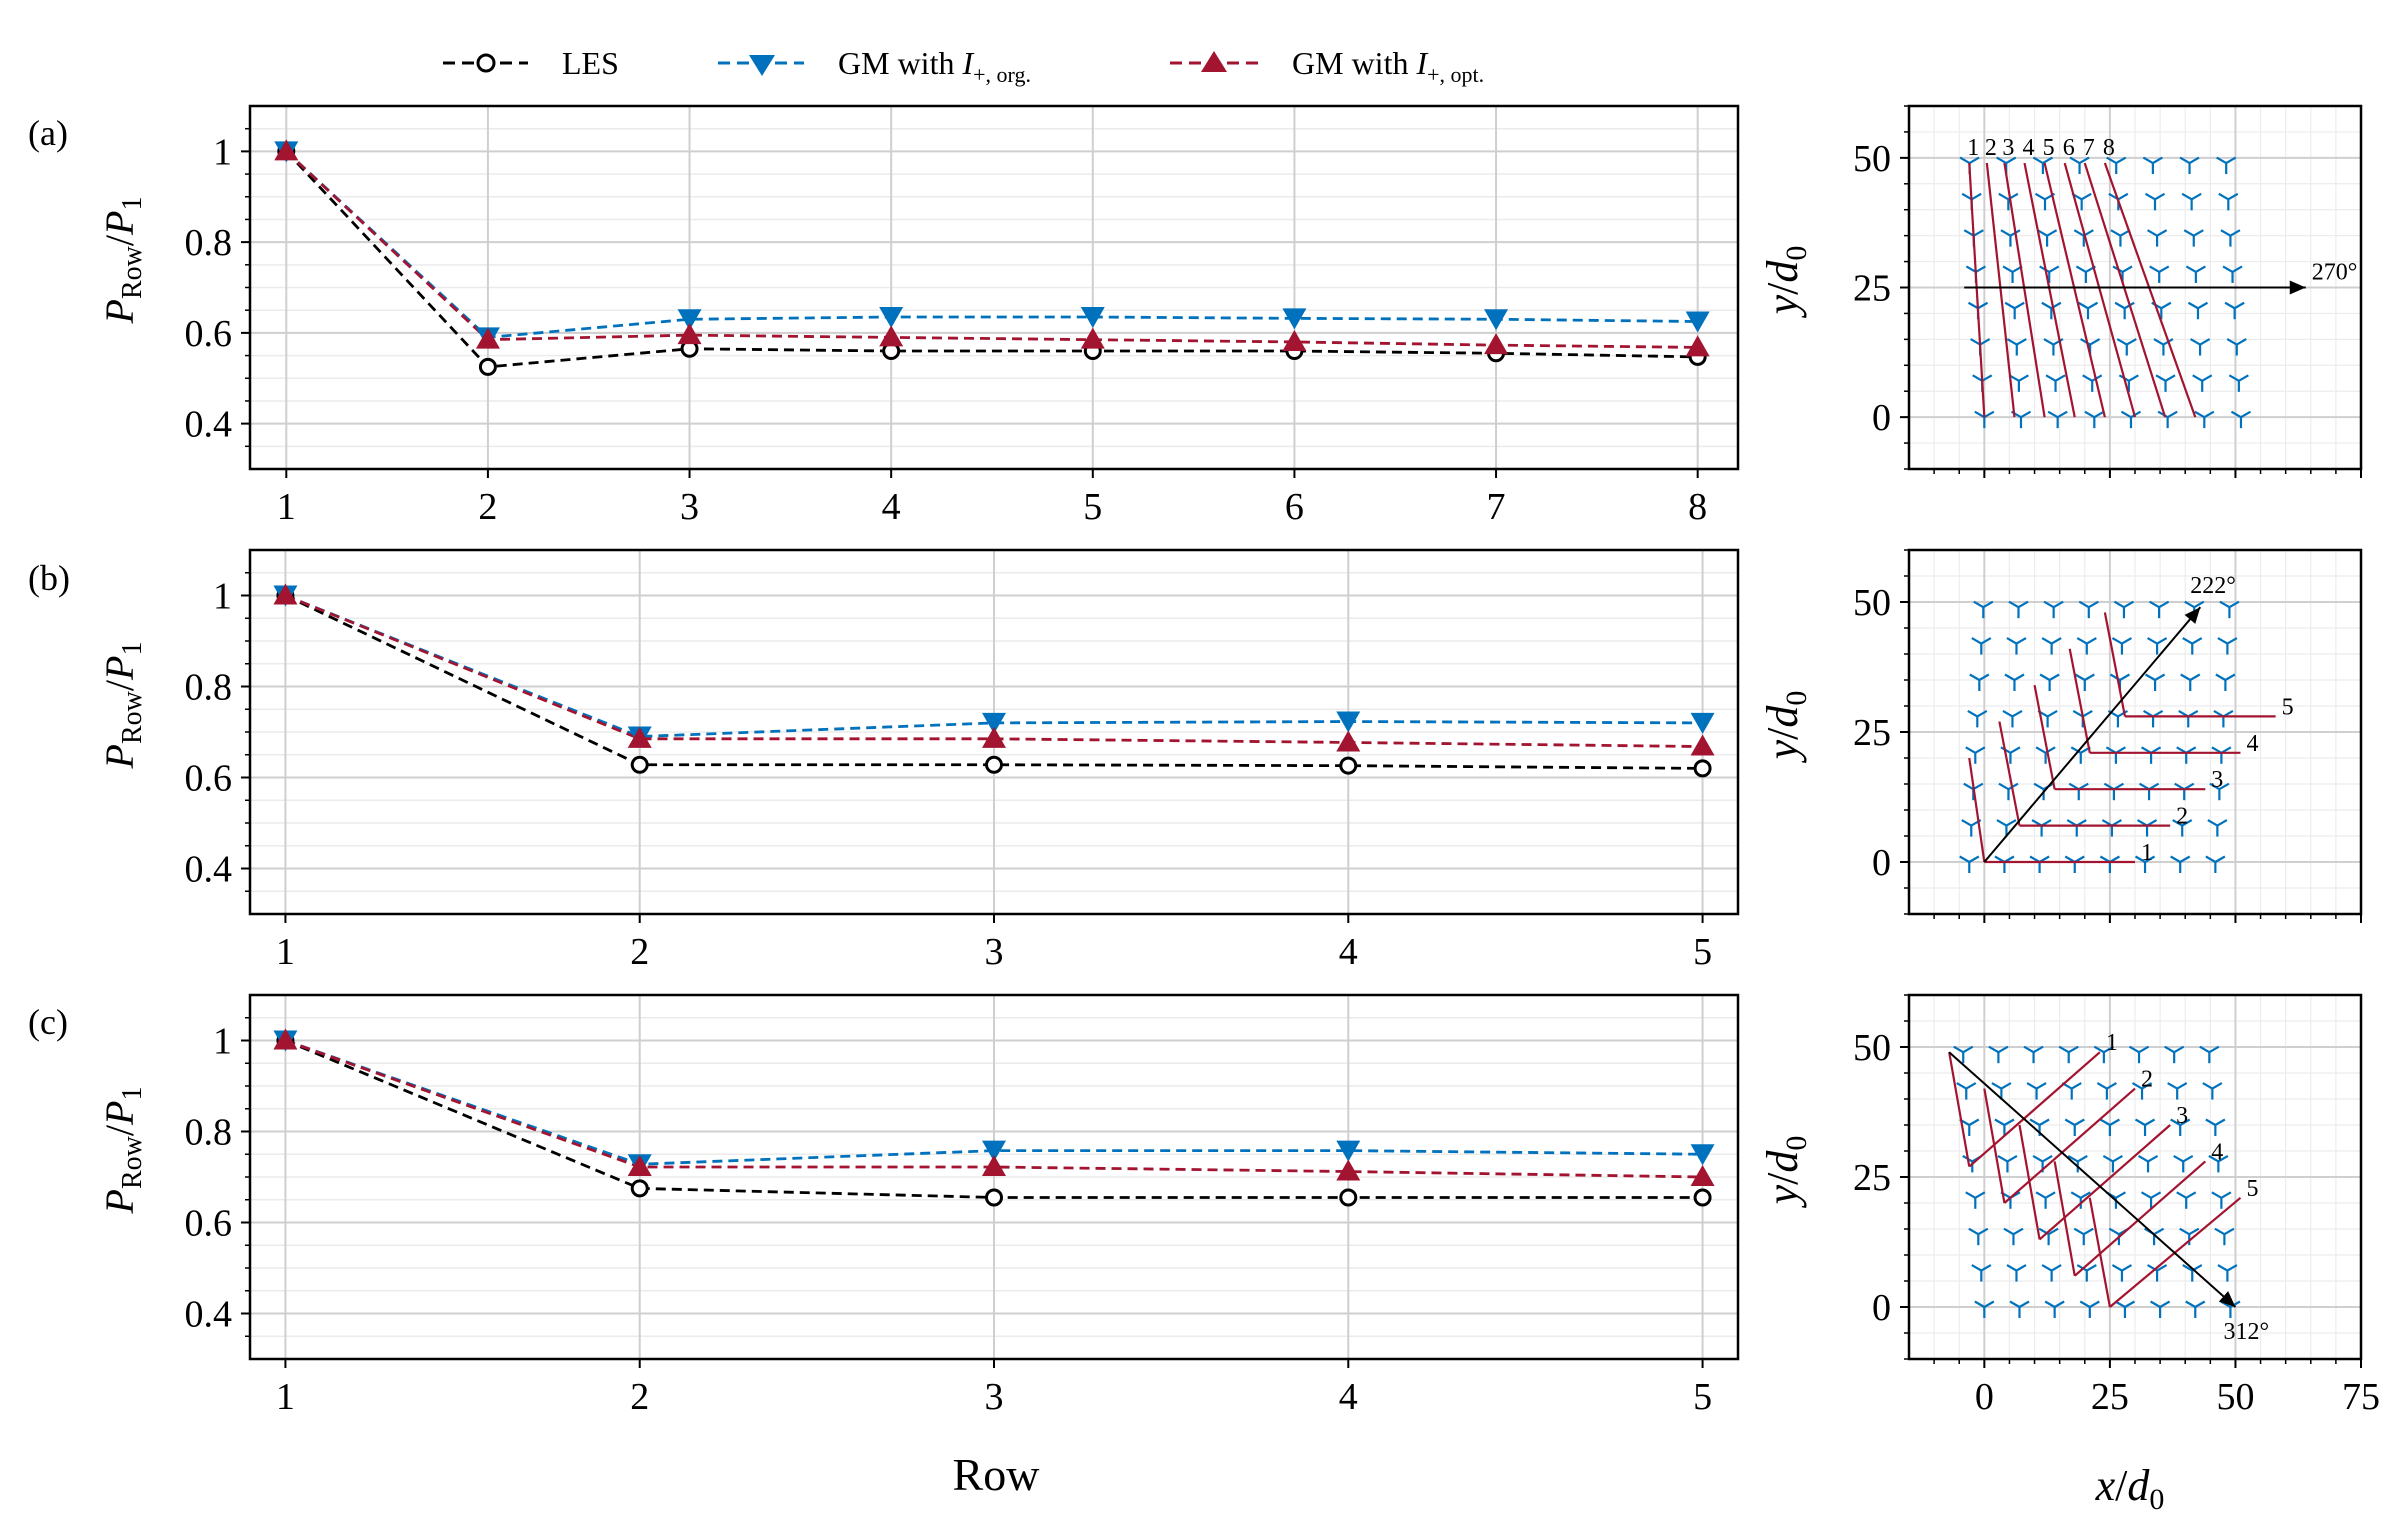 This screenshot has width=2399, height=1537. Describe the element at coordinates (1785, 727) in the screenshot. I see `layout-ylabel-b: y/d0` at that location.